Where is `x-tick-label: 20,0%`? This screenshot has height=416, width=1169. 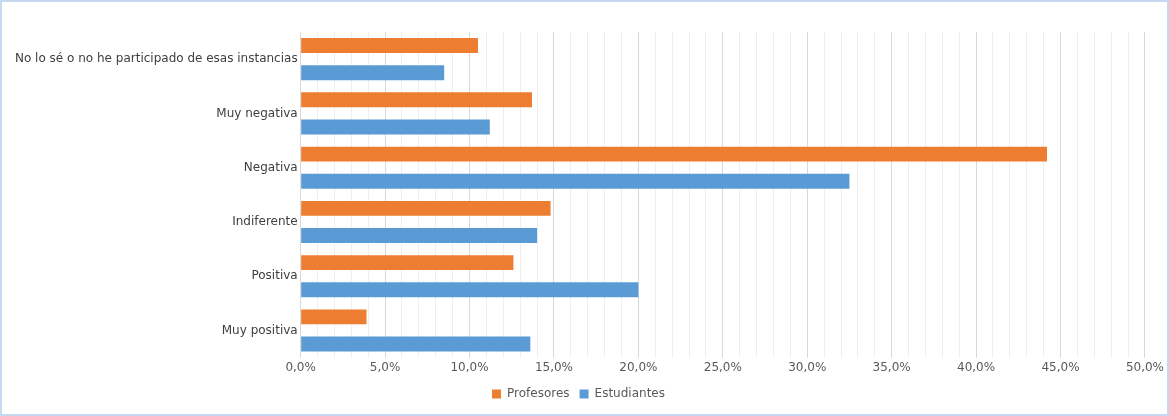
x-tick-label: 20,0% is located at coordinates (638, 366).